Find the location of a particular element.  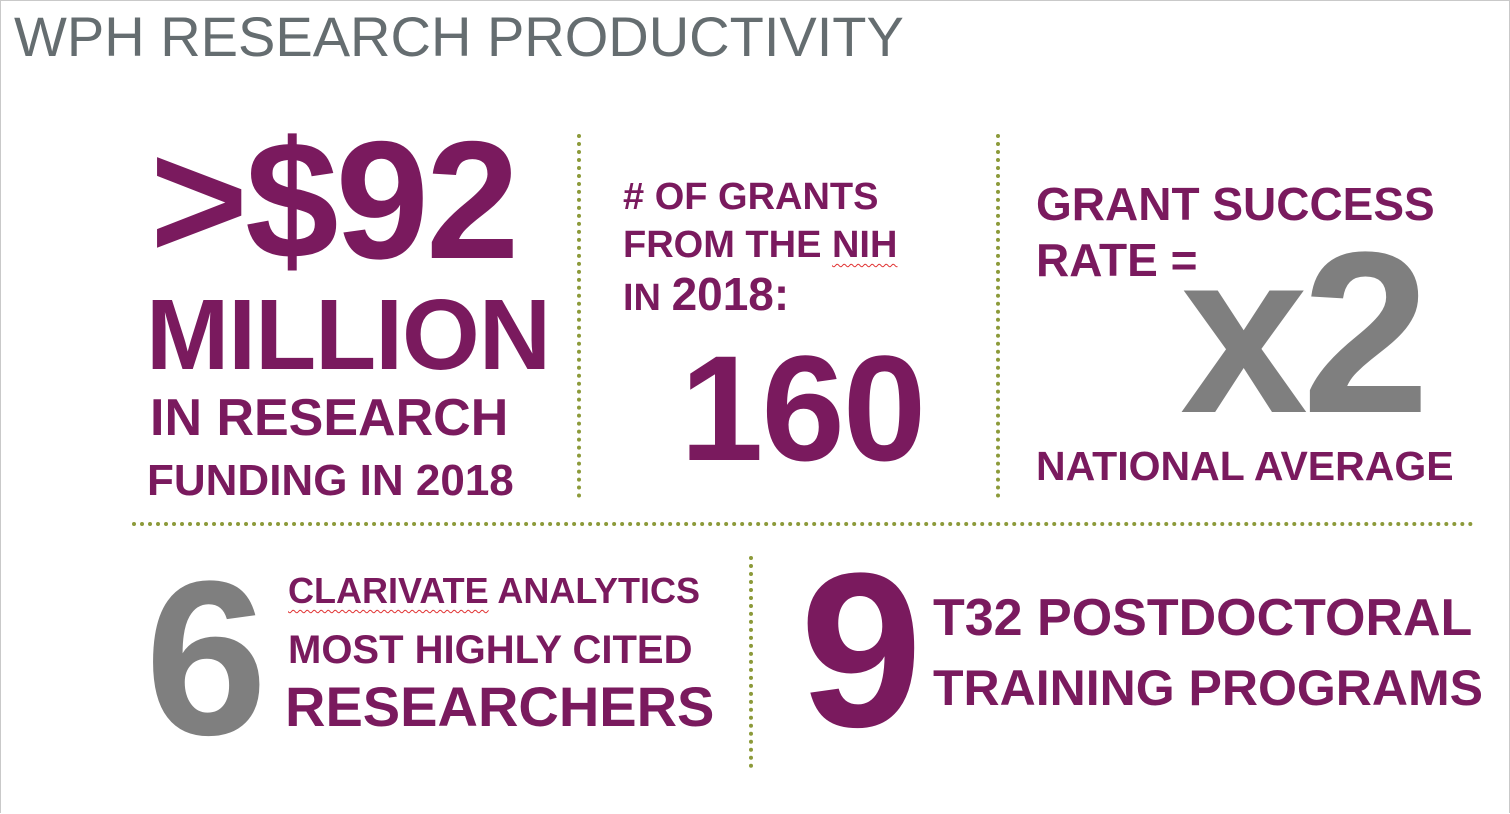

grants-line-3-year: 2018: is located at coordinates (730, 294).